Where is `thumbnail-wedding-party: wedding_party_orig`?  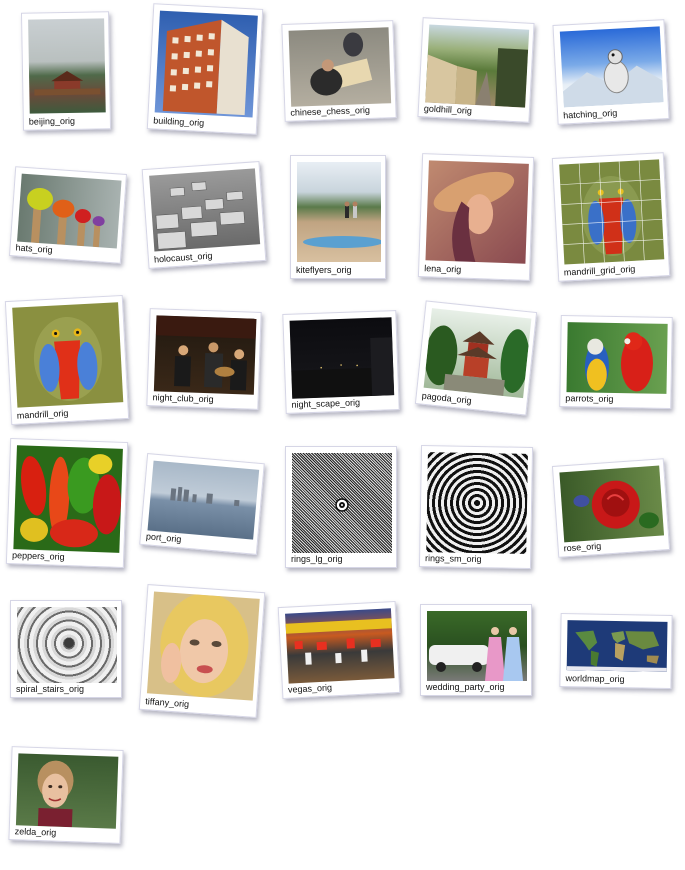
thumbnail-wedding-party: wedding_party_orig is located at coordinates (476, 650).